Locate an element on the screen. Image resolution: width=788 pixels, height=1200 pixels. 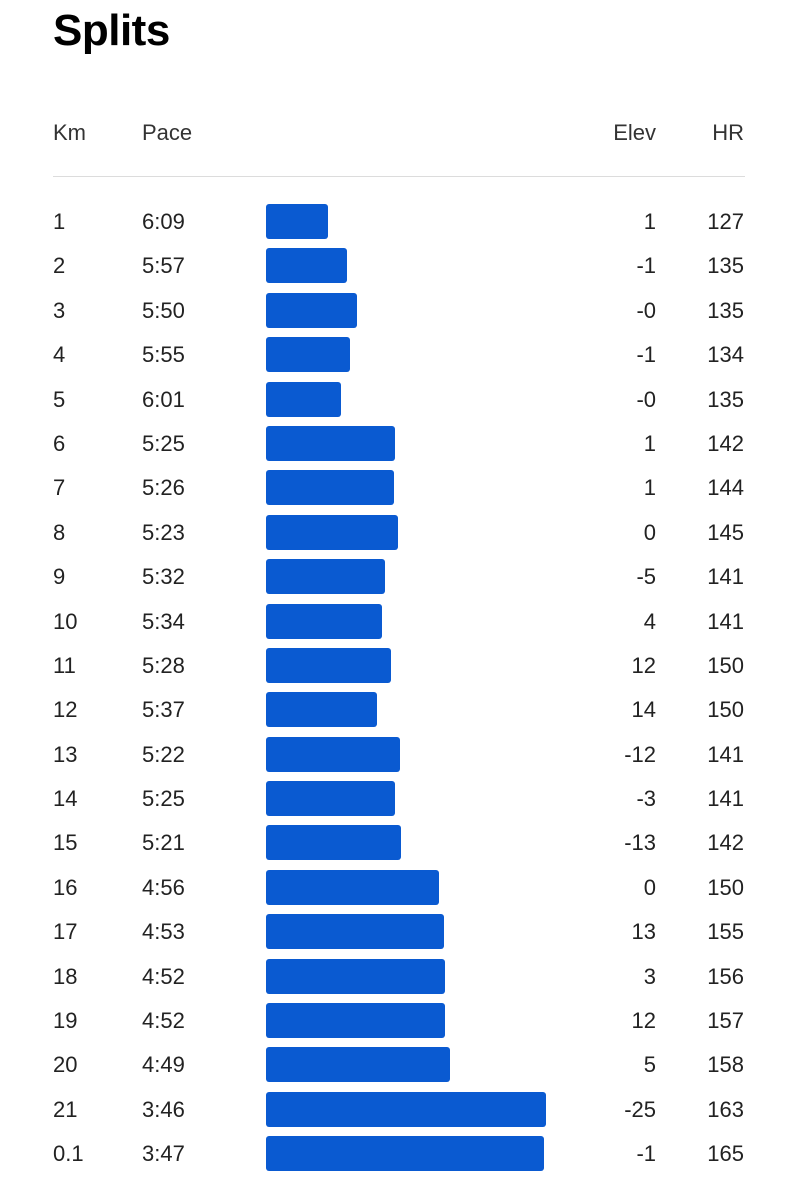
split-elev: 3 is located at coordinates (649, 976).